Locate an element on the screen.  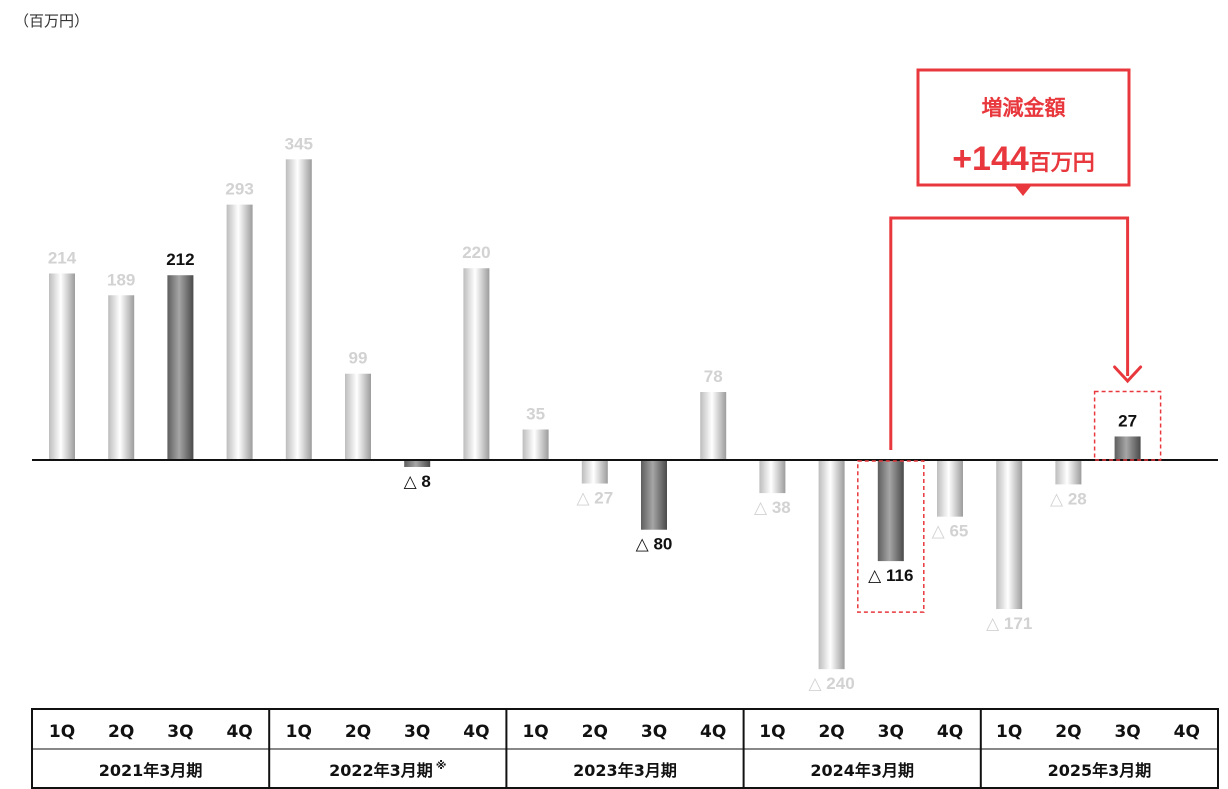
year-label-3: 2024年3月期 is located at coordinates (862, 770).